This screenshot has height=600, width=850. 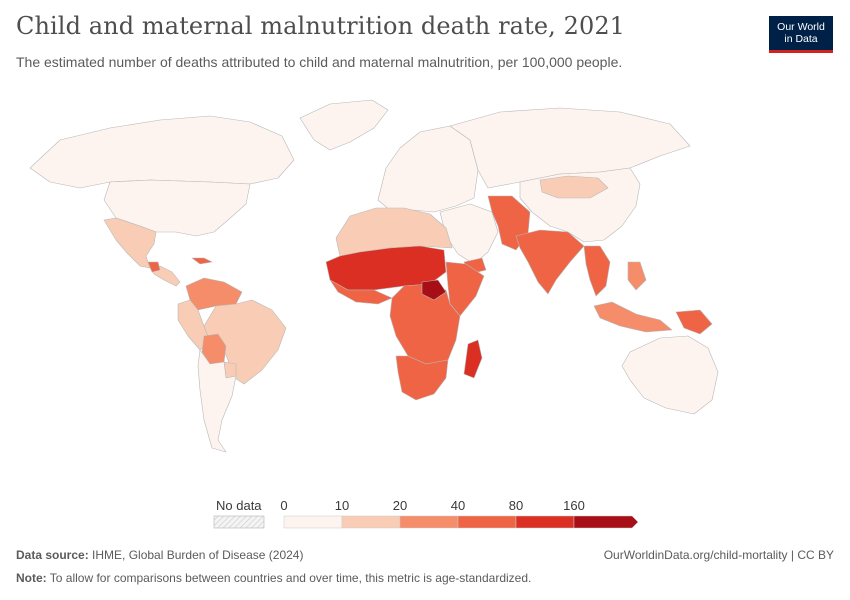 I want to click on map-region-europe, so click(x=428, y=169).